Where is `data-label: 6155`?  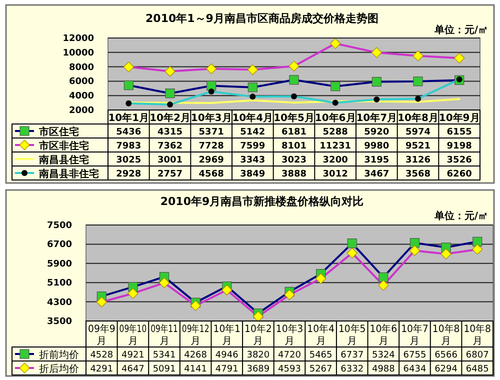 data-label: 6155 is located at coordinates (459, 133).